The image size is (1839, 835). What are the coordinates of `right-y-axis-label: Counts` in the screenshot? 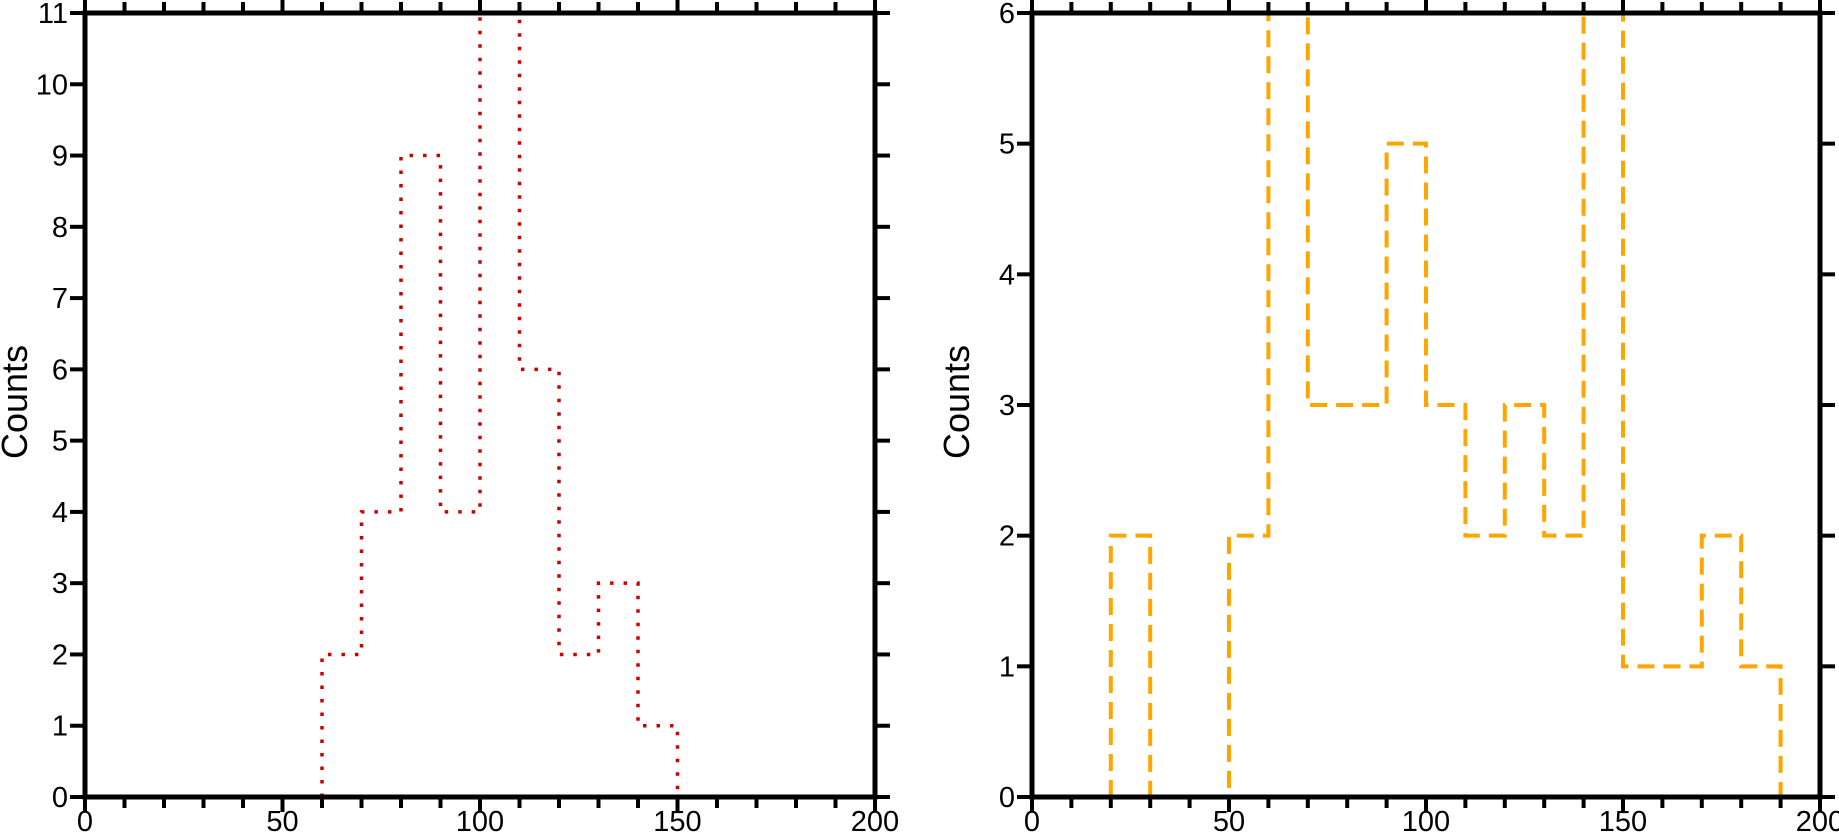 It's located at (956, 402).